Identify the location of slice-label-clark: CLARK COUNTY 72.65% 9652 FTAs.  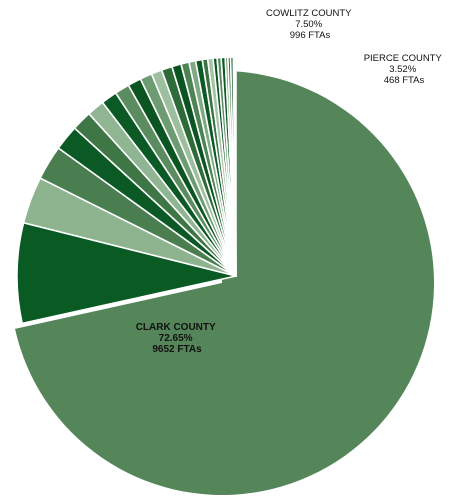
(177, 338).